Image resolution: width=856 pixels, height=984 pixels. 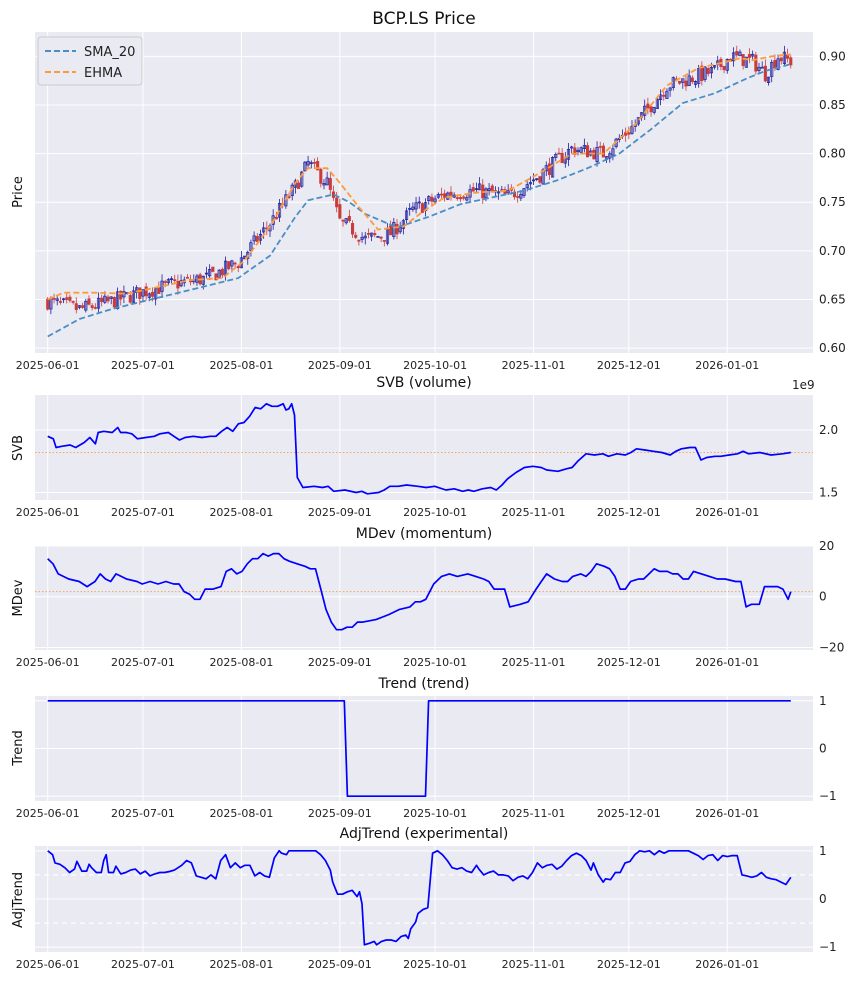 What do you see at coordinates (423, 383) in the screenshot?
I see `svb-title: SVB (volume)` at bounding box center [423, 383].